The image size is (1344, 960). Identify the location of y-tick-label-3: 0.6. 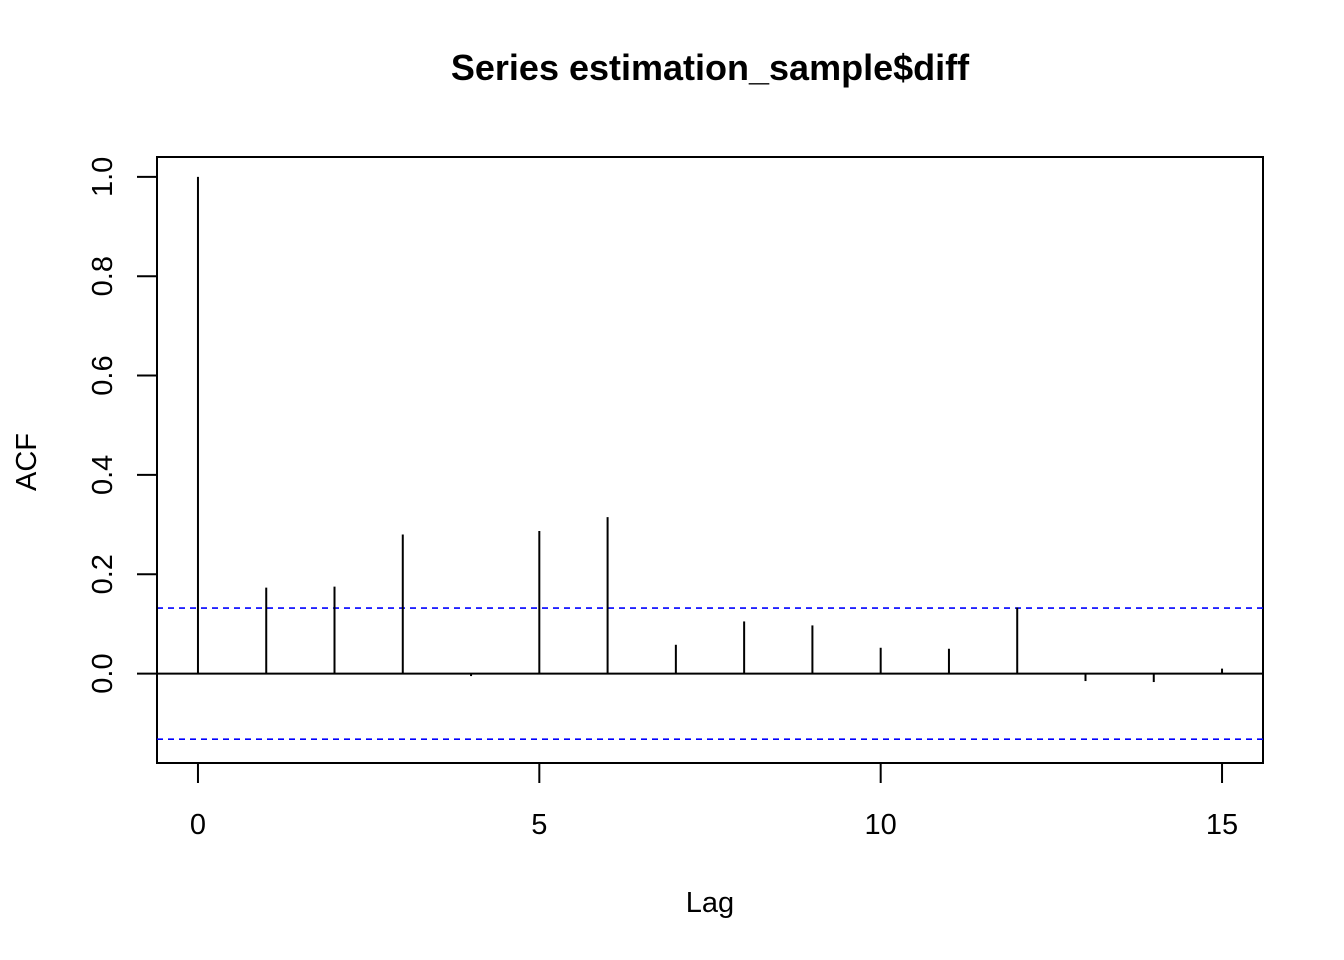
(103, 375).